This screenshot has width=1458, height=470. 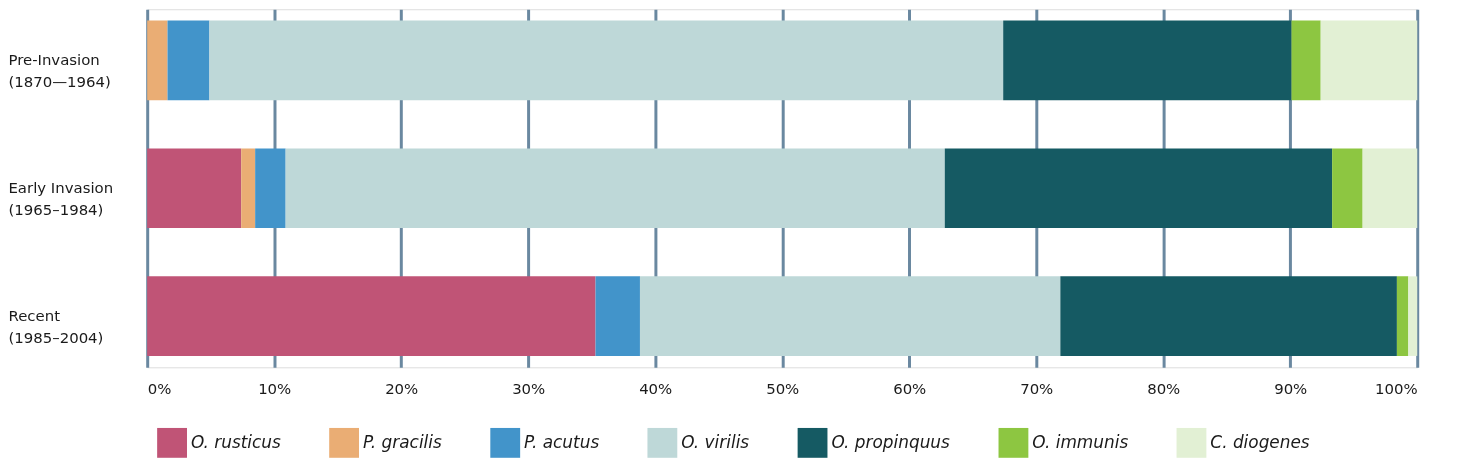 I want to click on legend-label: O. propinquus, so click(x=891, y=441).